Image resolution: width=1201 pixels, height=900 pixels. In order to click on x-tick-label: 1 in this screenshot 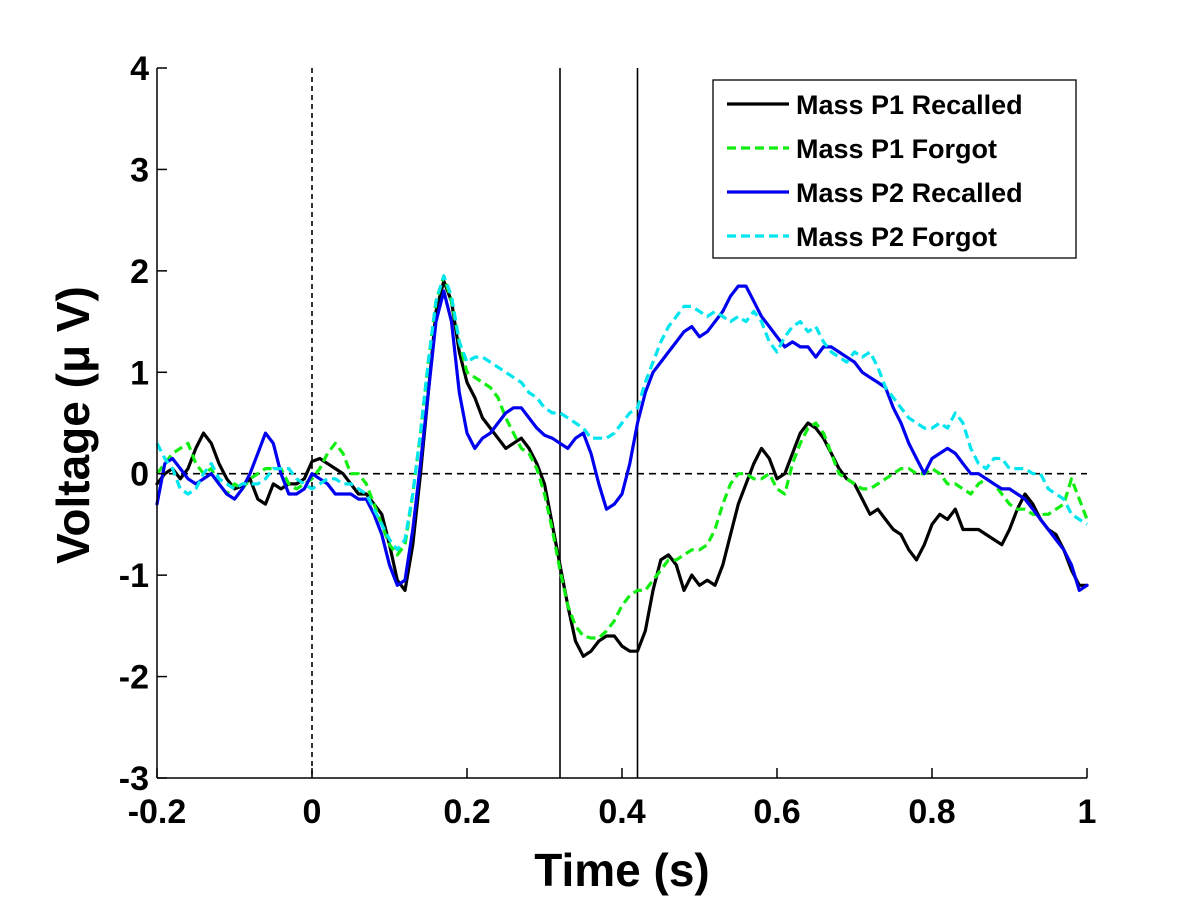, I will do `click(1087, 812)`.